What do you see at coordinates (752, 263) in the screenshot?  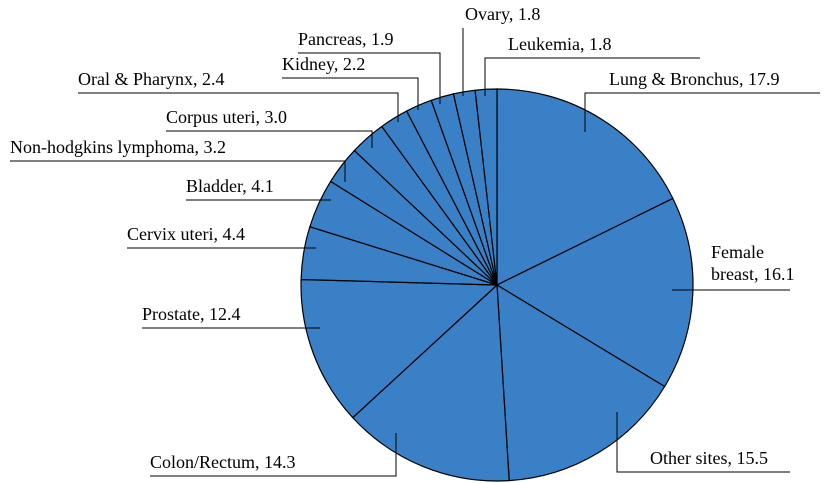 I see `slice-label: Female breast, 16.1` at bounding box center [752, 263].